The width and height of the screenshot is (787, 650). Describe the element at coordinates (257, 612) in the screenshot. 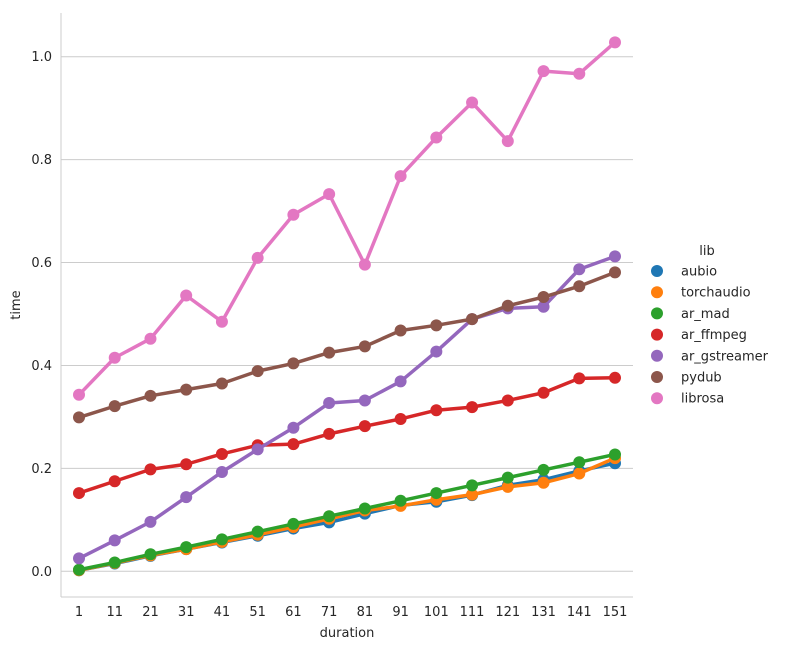

I see `x-tick-label: 51` at that location.